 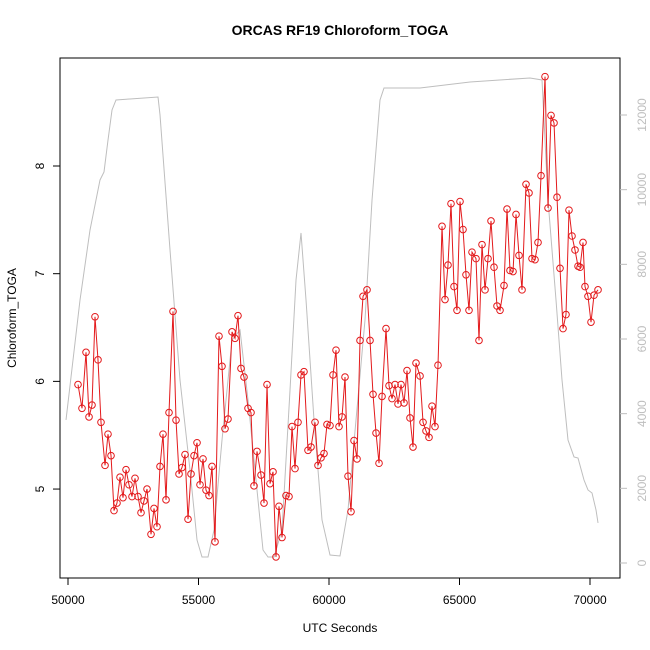 What do you see at coordinates (329, 600) in the screenshot?
I see `x-tick-label: 60000` at bounding box center [329, 600].